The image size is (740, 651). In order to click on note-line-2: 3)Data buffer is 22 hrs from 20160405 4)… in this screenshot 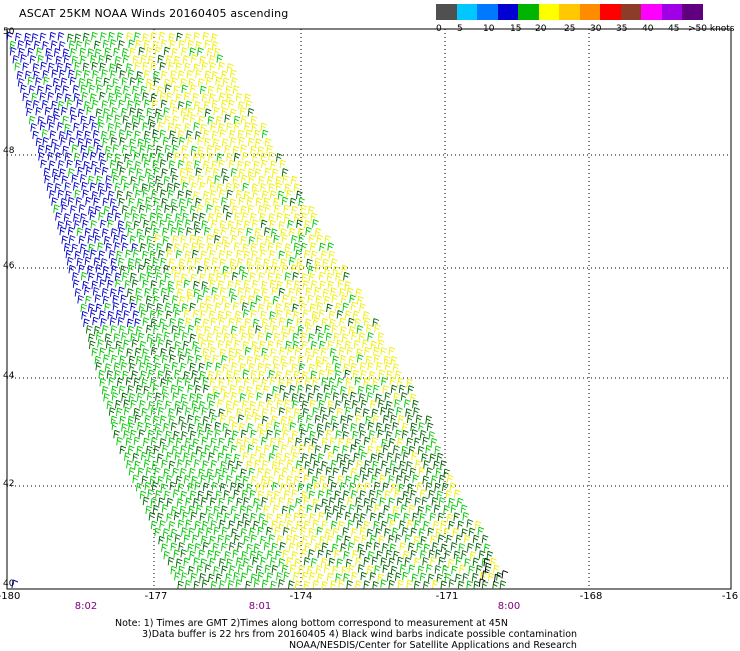, I will do `click(360, 634)`.